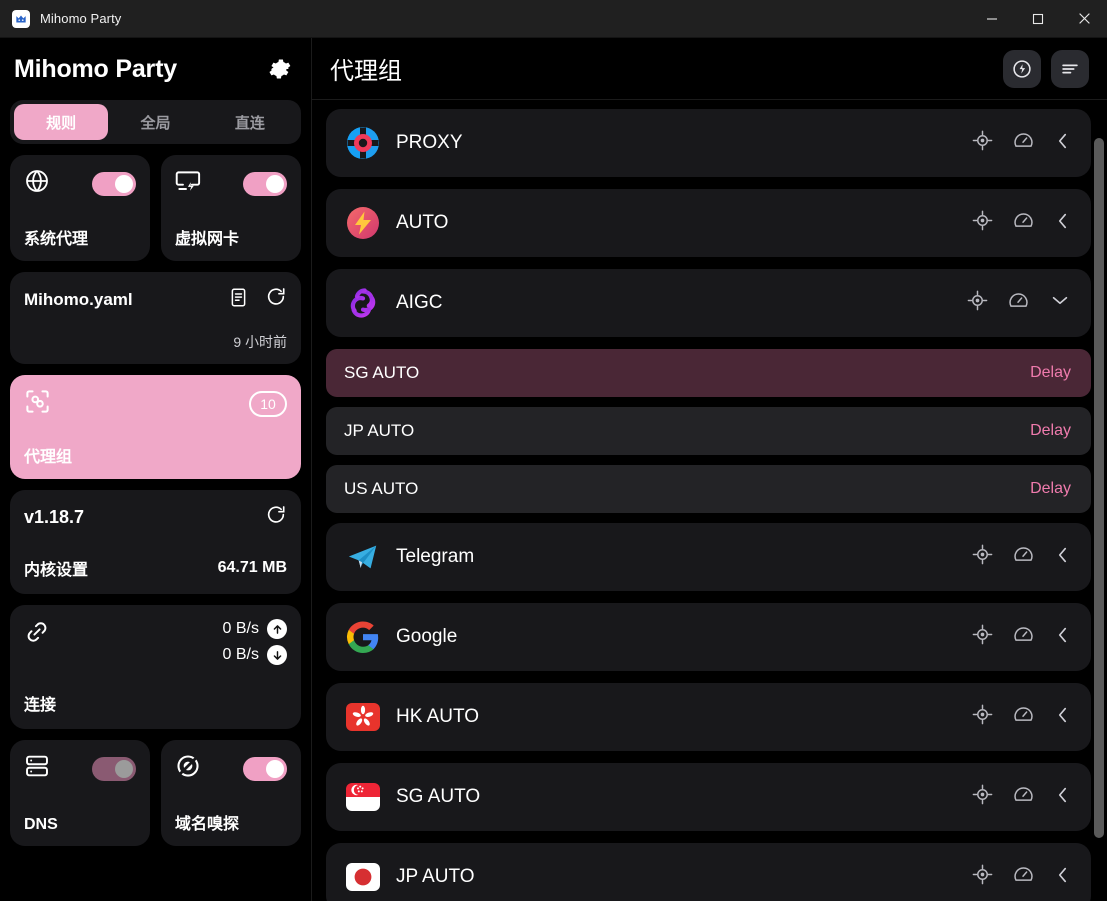  What do you see at coordinates (1060, 303) in the screenshot?
I see `chevron-down-icon` at bounding box center [1060, 303].